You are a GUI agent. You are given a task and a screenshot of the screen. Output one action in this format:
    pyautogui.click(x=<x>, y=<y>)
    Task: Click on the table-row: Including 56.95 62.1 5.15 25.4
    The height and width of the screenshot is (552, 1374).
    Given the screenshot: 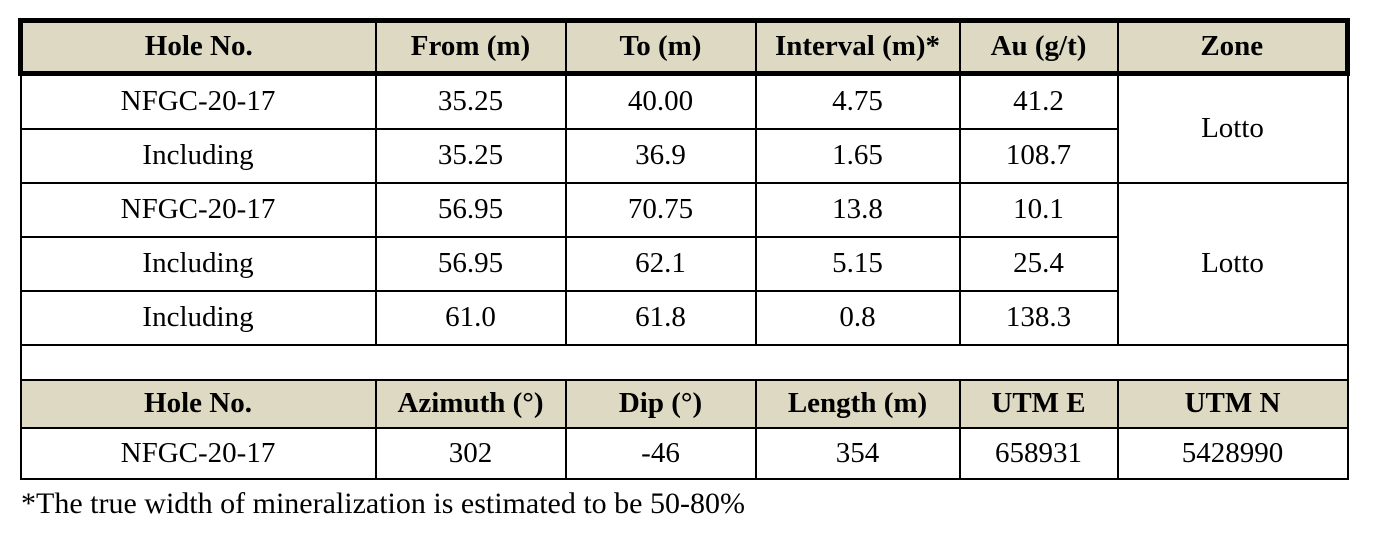 What is the action you would take?
    pyautogui.click(x=683, y=264)
    